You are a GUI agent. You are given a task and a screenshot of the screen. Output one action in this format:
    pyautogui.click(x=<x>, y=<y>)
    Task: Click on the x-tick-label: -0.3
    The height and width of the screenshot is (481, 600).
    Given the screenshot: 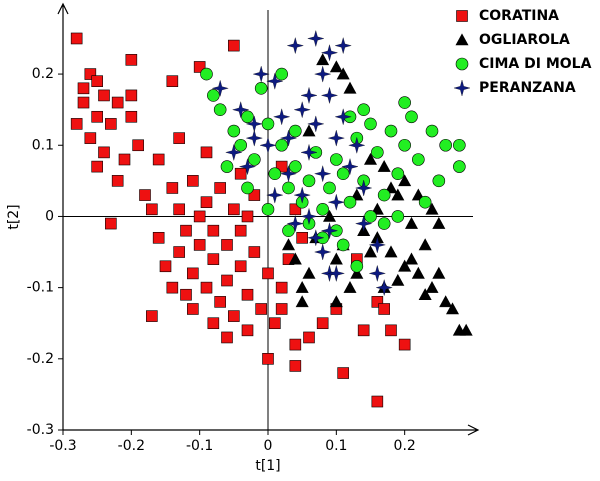 What is the action you would take?
    pyautogui.click(x=62, y=446)
    